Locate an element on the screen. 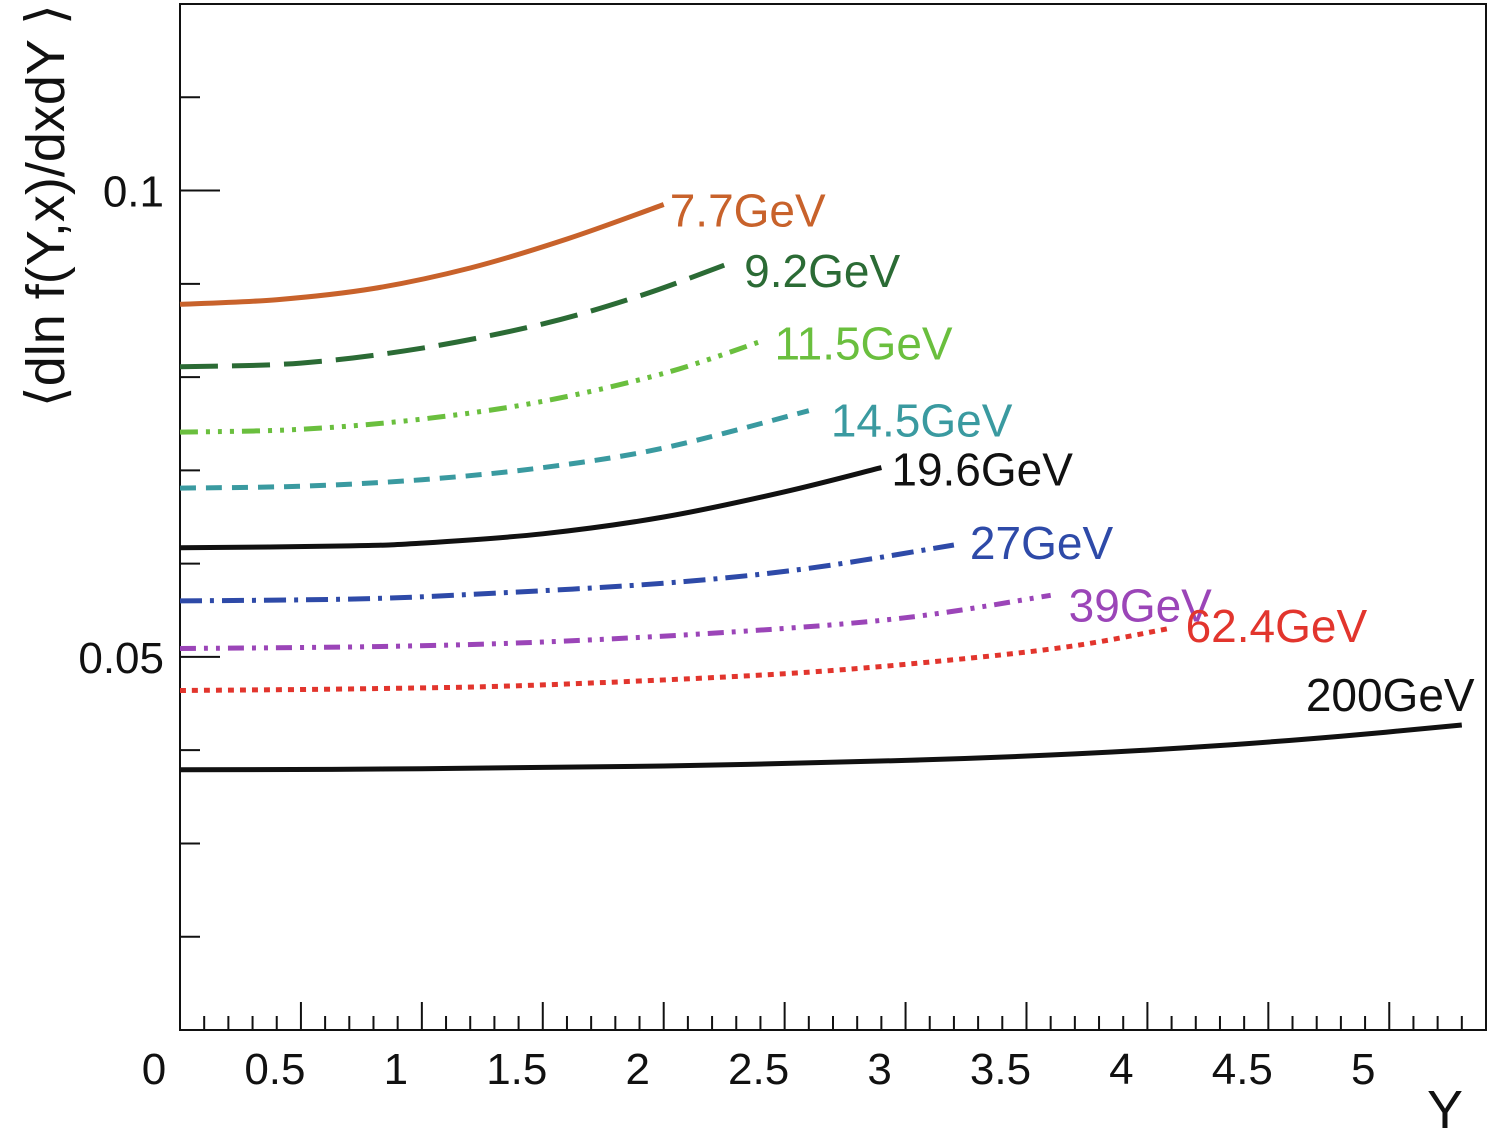 Image resolution: width=1491 pixels, height=1136 pixels. x-tick-label: 0 is located at coordinates (154, 1069).